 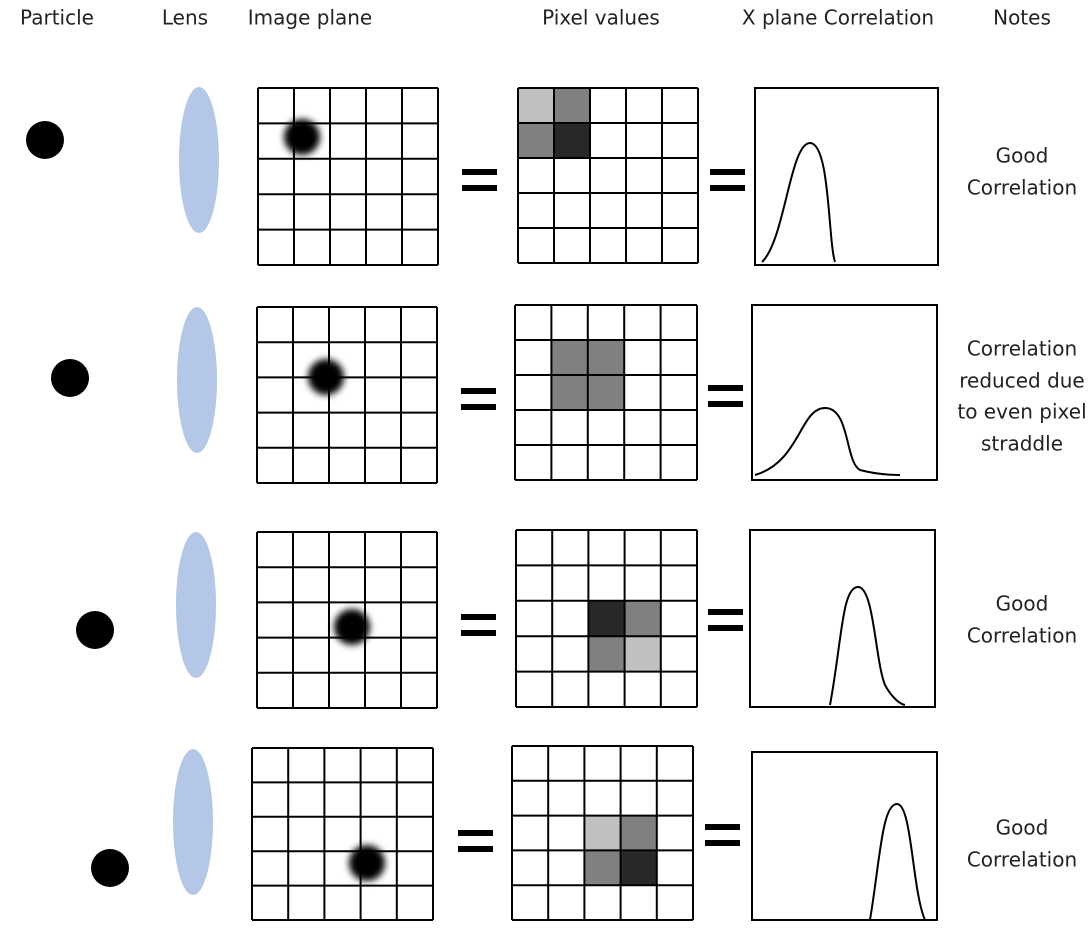 What do you see at coordinates (838, 18) in the screenshot?
I see `column-header: X plane Correlation` at bounding box center [838, 18].